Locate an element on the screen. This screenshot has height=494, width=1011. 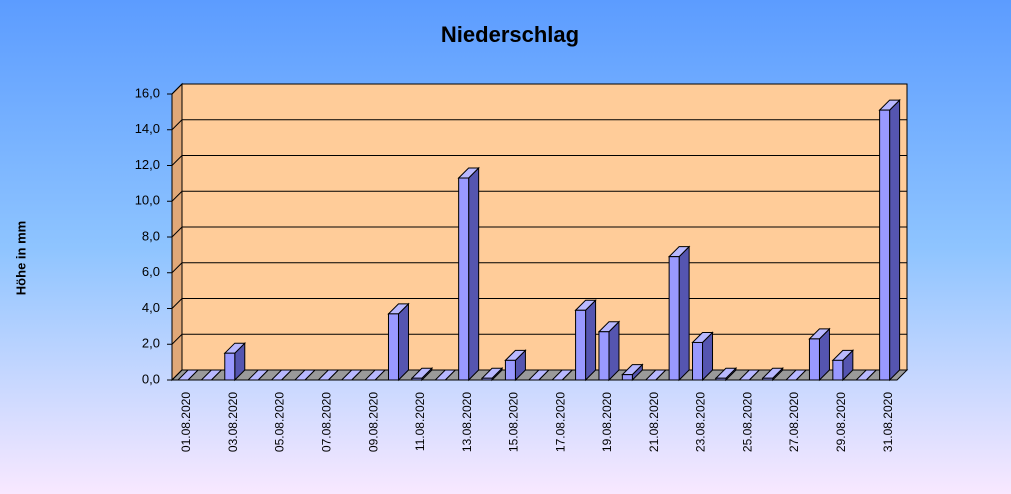
x-tick-label: 09.08.2020 is located at coordinates (373, 422).